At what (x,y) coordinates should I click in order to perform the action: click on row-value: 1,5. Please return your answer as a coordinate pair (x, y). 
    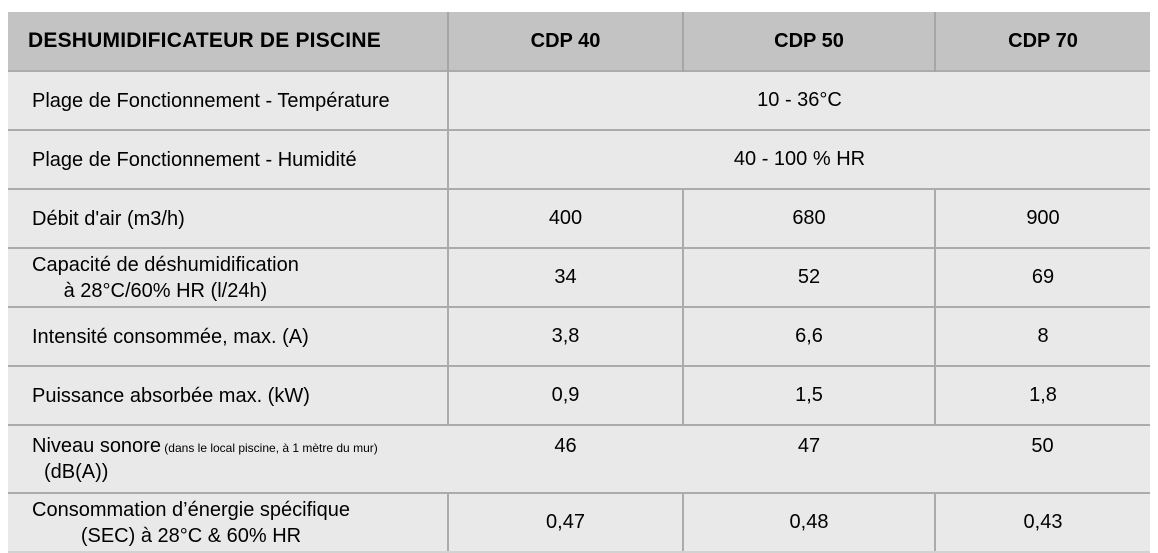
    Looking at the image, I should click on (808, 395).